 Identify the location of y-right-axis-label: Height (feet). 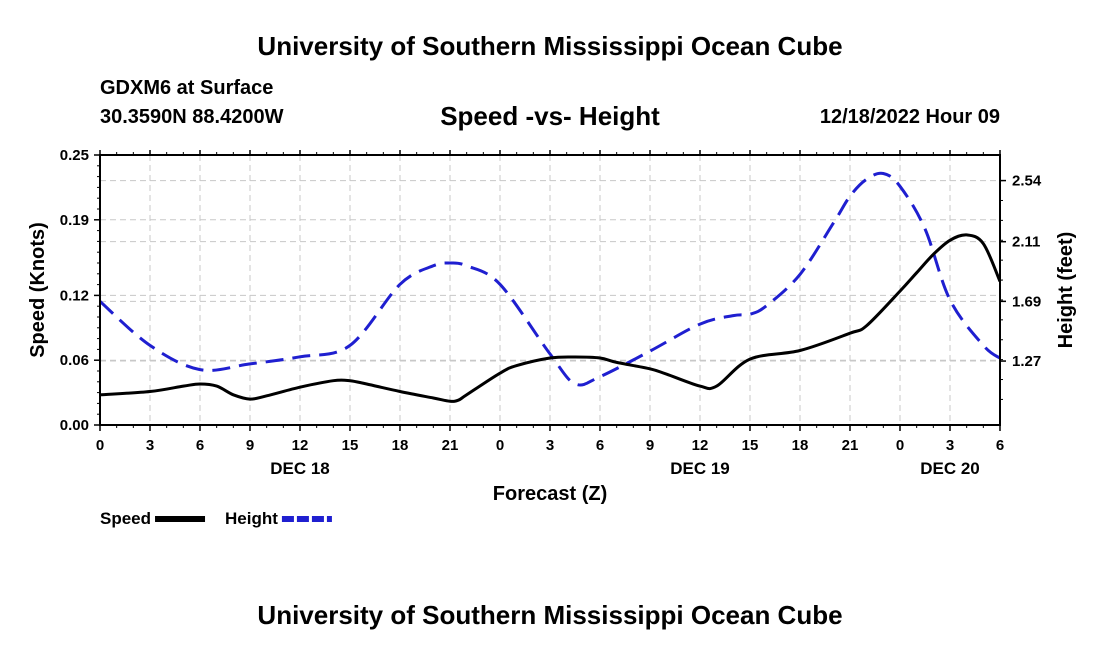
(1066, 290).